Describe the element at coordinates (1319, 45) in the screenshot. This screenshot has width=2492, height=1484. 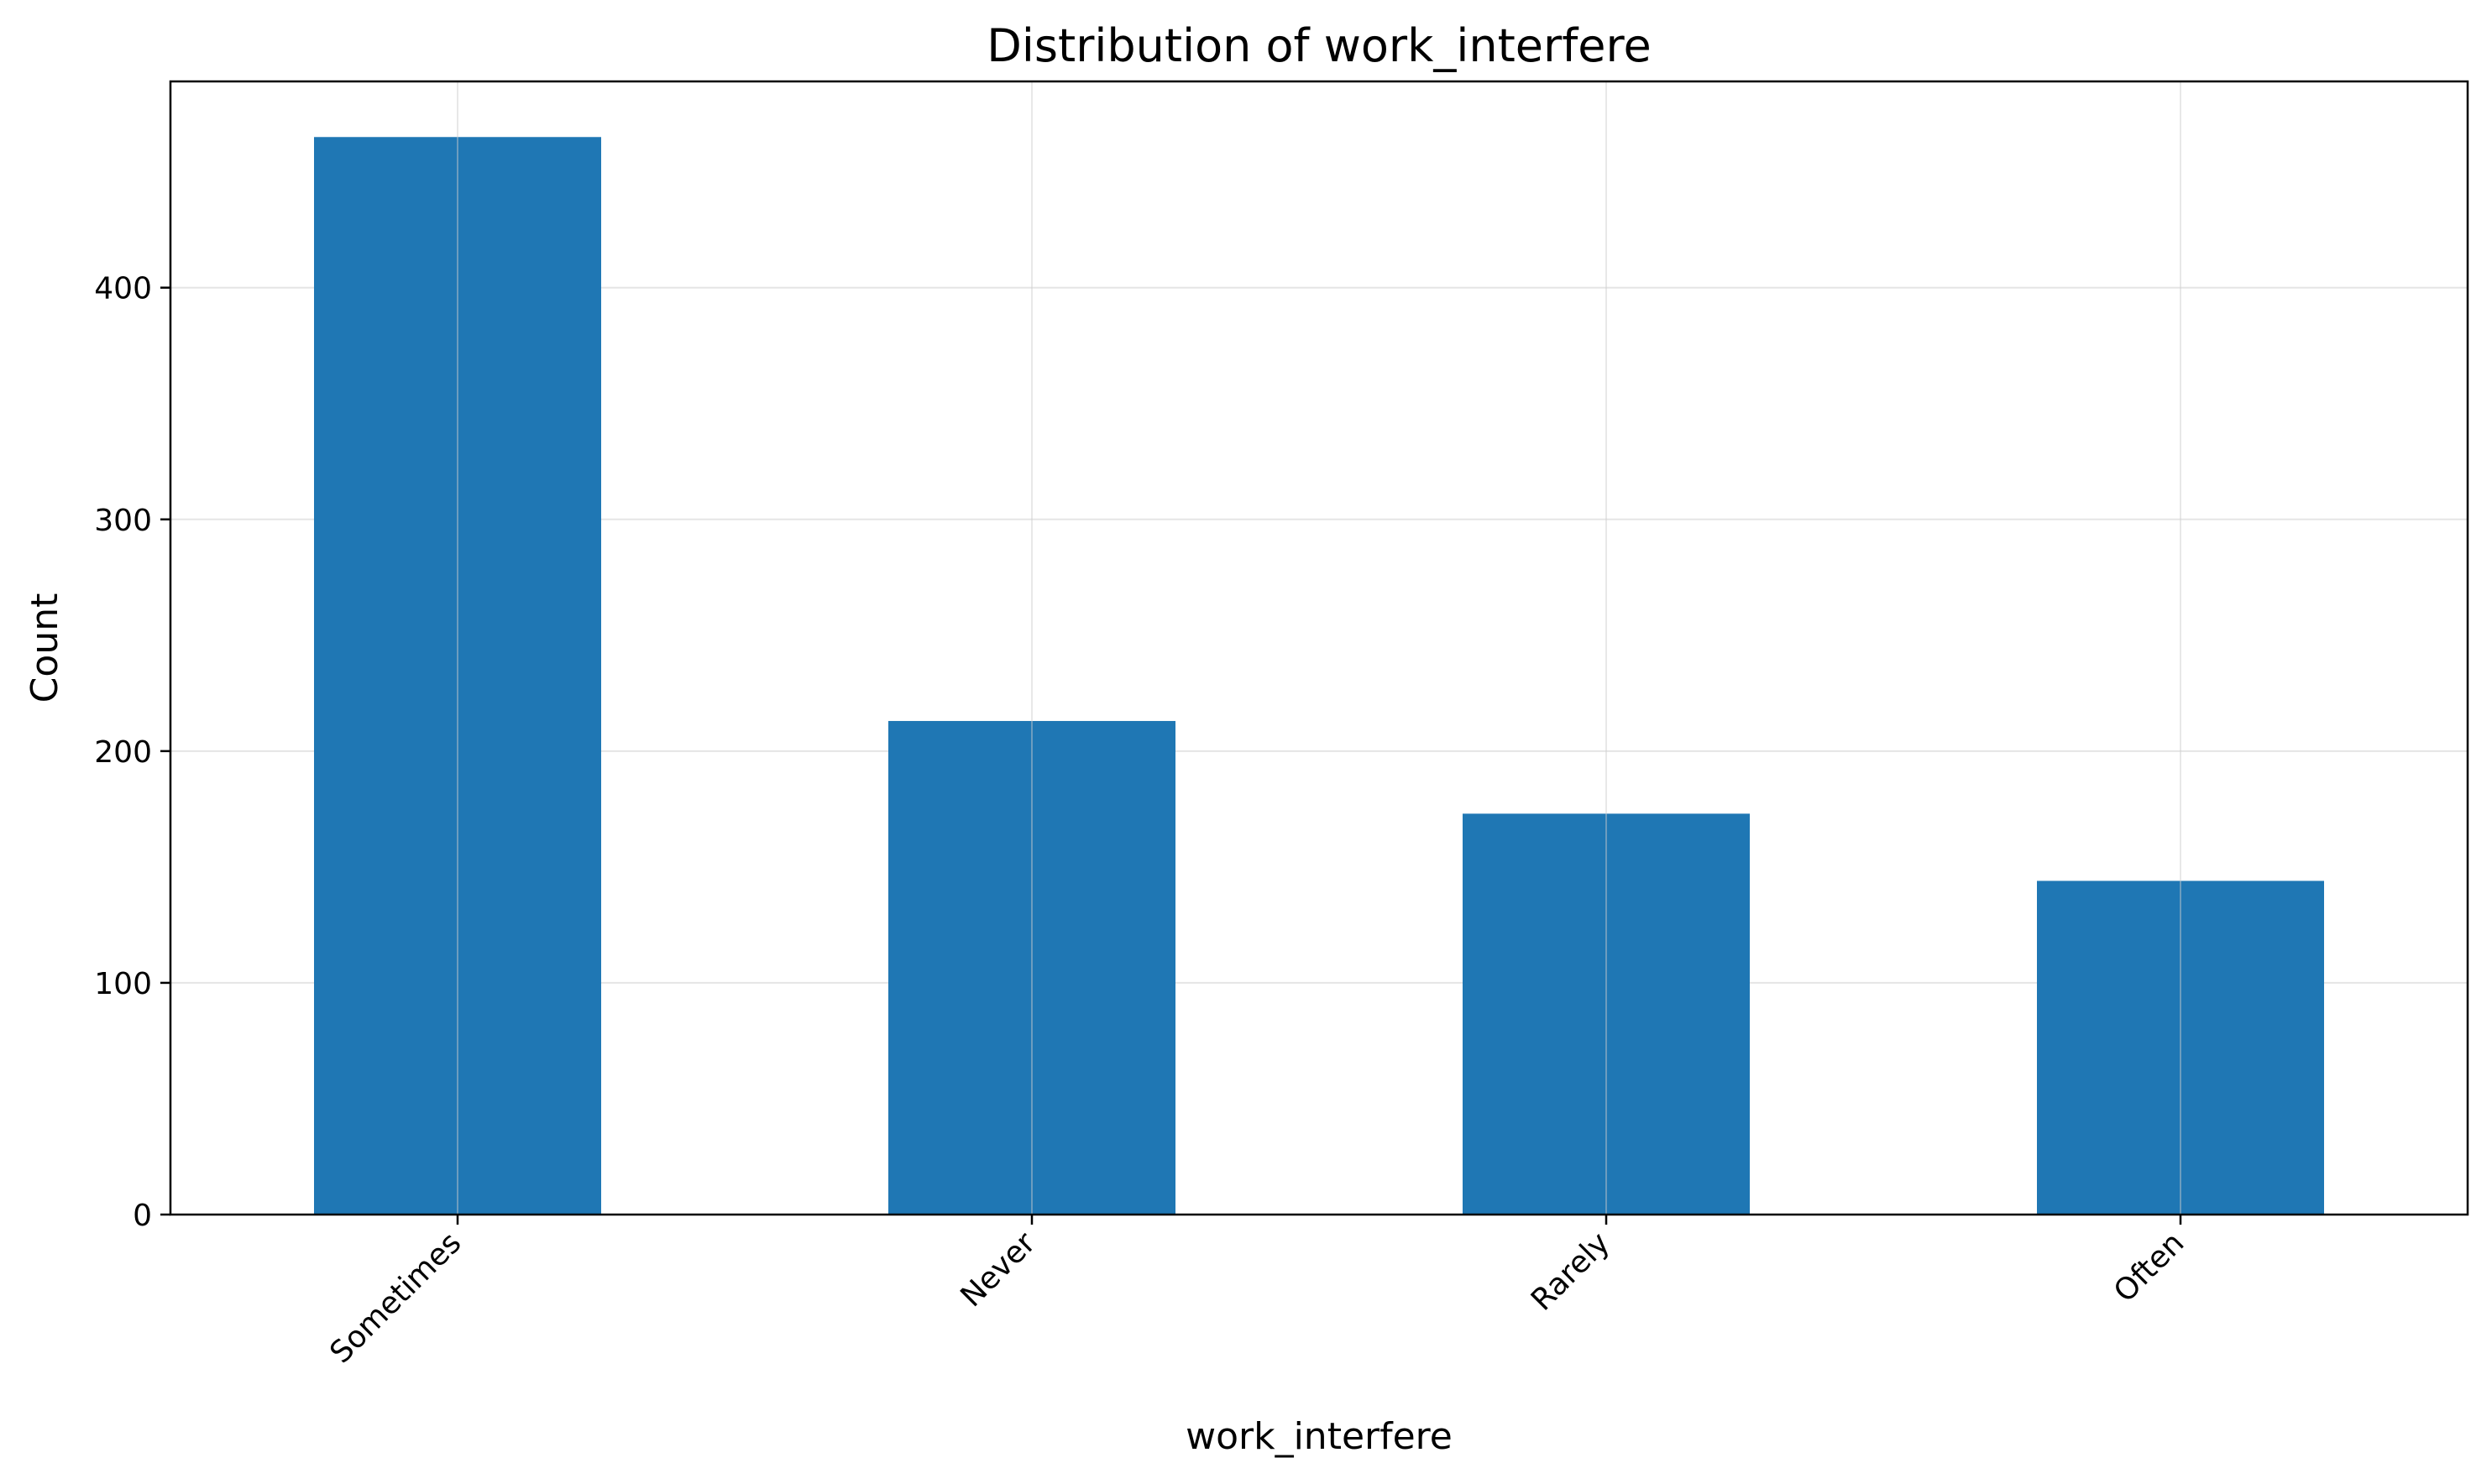
I see `chart-title: Distribution of work_interfere` at that location.